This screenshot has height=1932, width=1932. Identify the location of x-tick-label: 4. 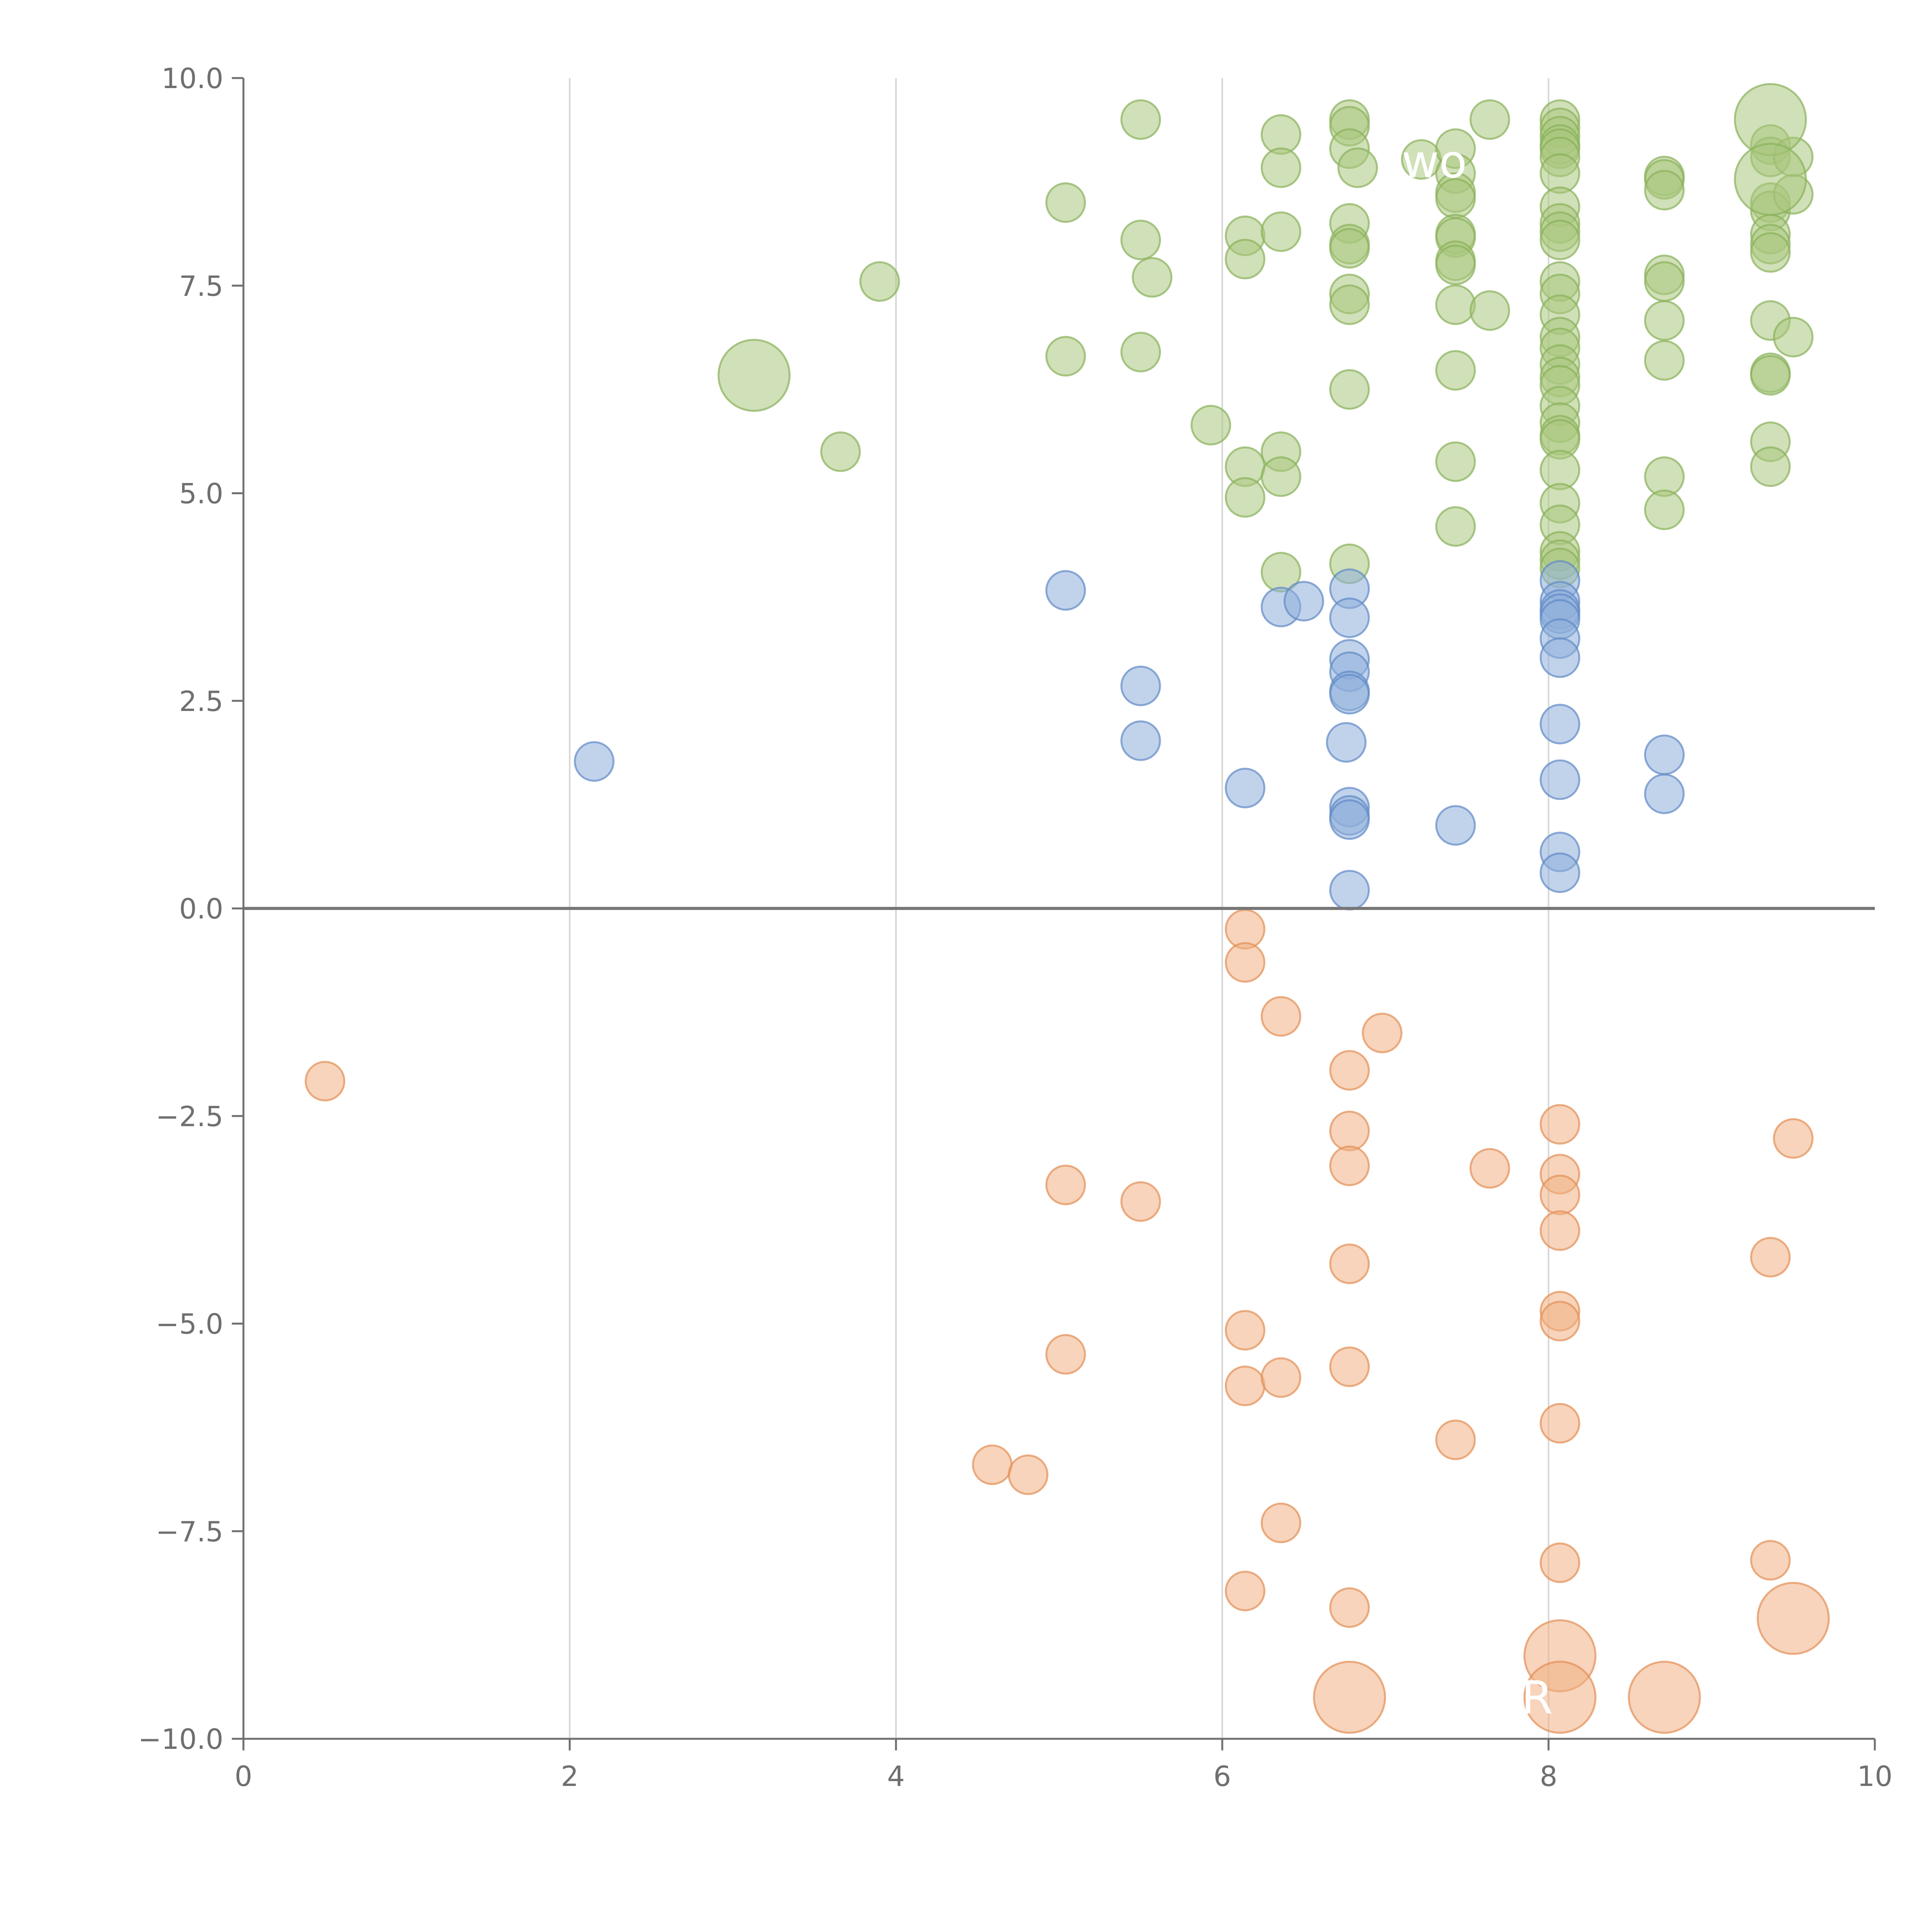
(896, 1777).